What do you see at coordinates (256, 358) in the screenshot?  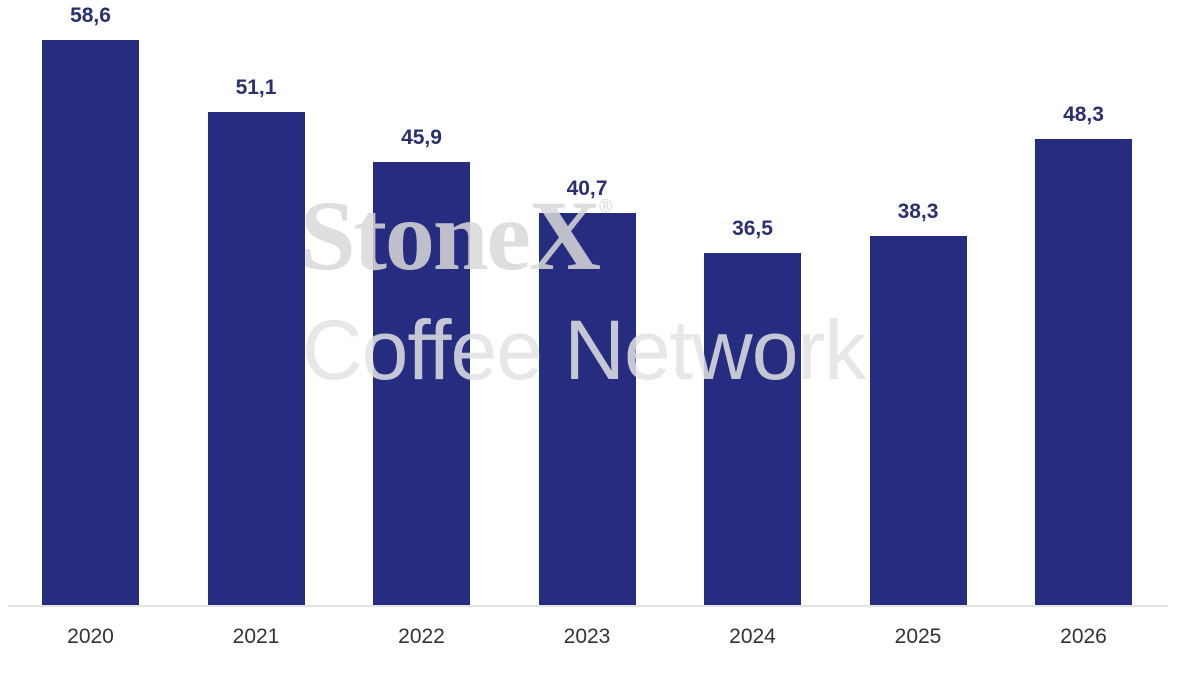 I see `bar-2021` at bounding box center [256, 358].